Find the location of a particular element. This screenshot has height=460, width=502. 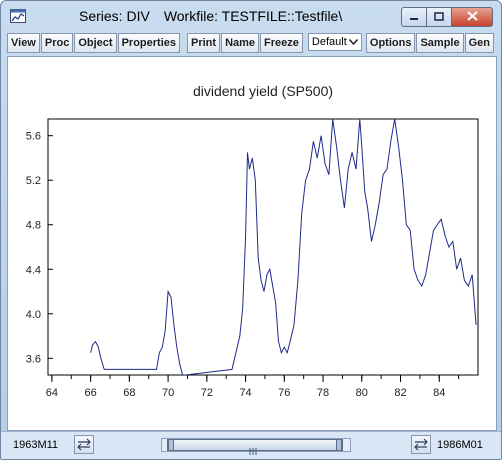

close-icon is located at coordinates (472, 17).